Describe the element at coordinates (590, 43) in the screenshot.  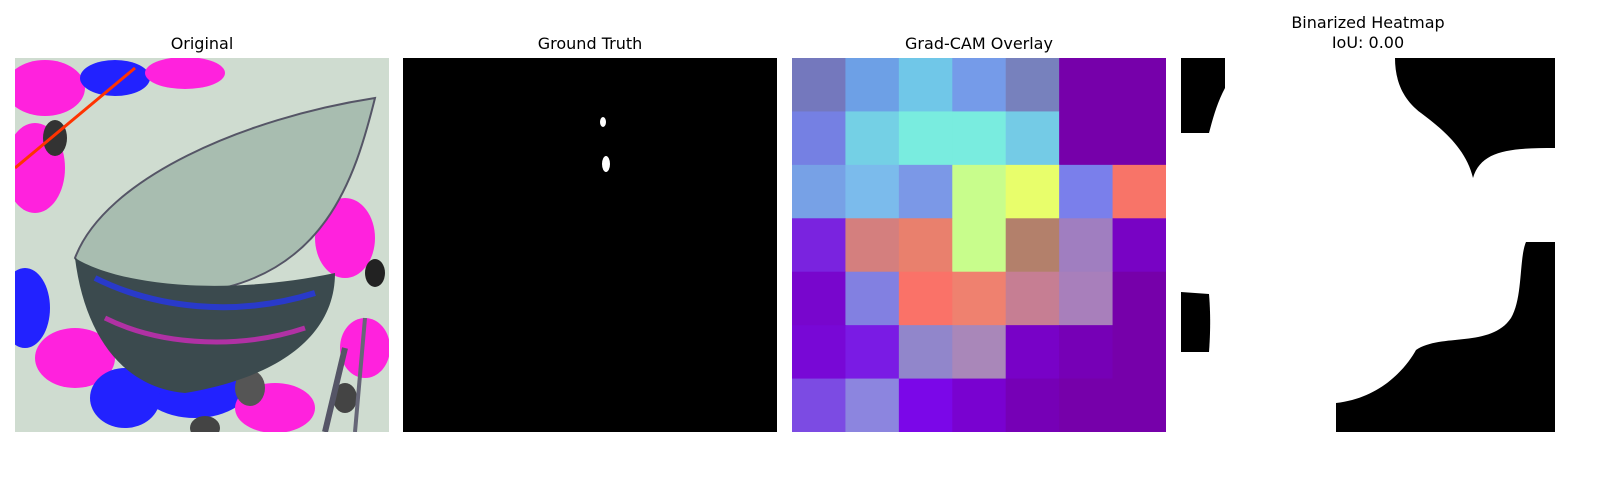
I see `ground-truth-title: Ground Truth` at that location.